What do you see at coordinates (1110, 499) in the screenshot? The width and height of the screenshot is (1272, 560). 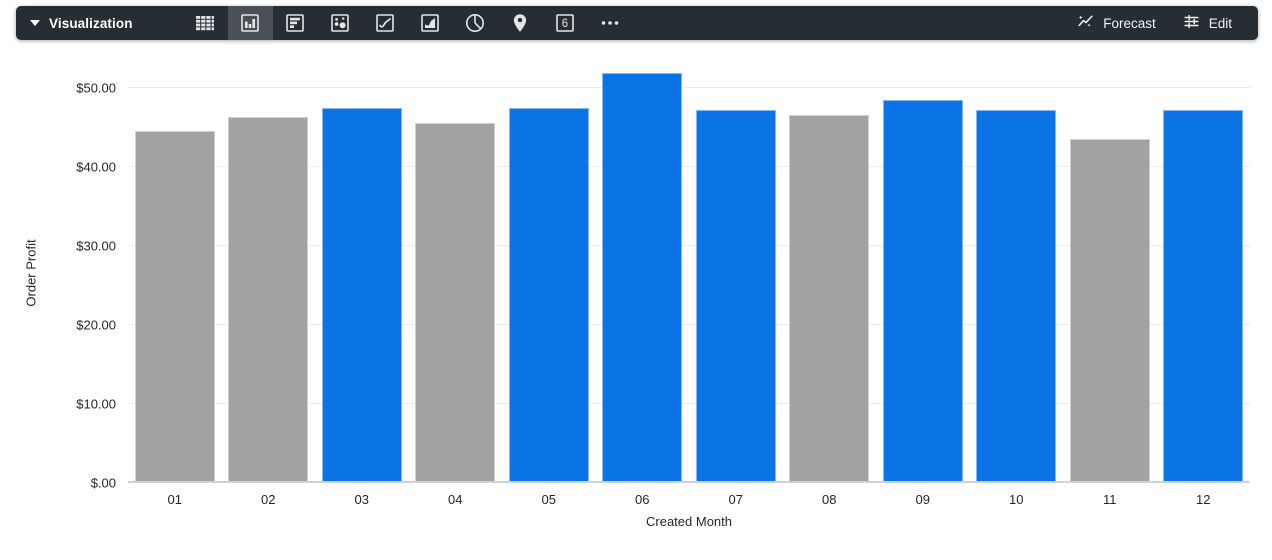 I see `x-tick-label: 11` at bounding box center [1110, 499].